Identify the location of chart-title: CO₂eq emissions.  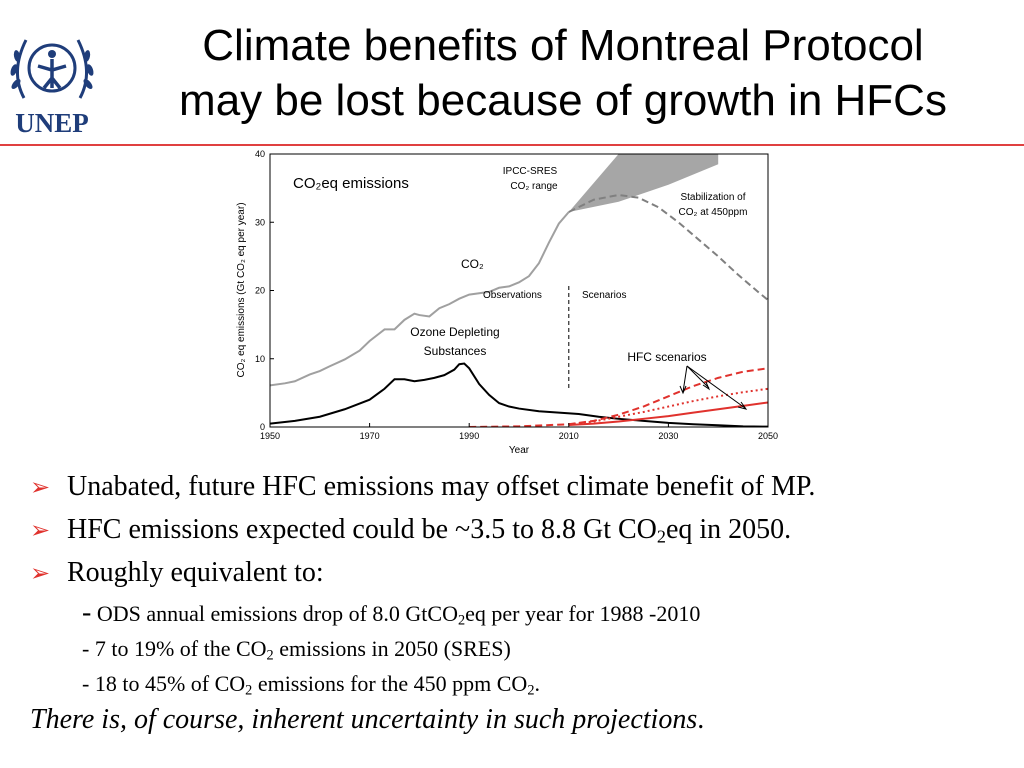
(351, 183).